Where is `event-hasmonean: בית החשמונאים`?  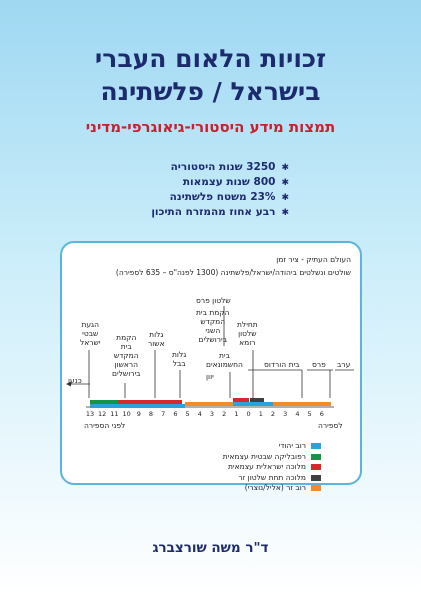 event-hasmonean: בית החשמונאים is located at coordinates (224, 360).